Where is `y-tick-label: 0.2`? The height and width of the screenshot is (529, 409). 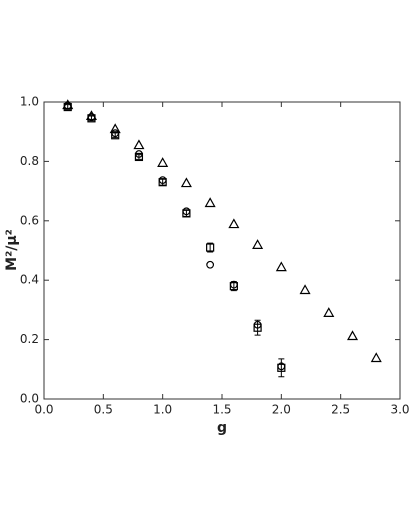
y-tick-label: 0.2 is located at coordinates (29, 339).